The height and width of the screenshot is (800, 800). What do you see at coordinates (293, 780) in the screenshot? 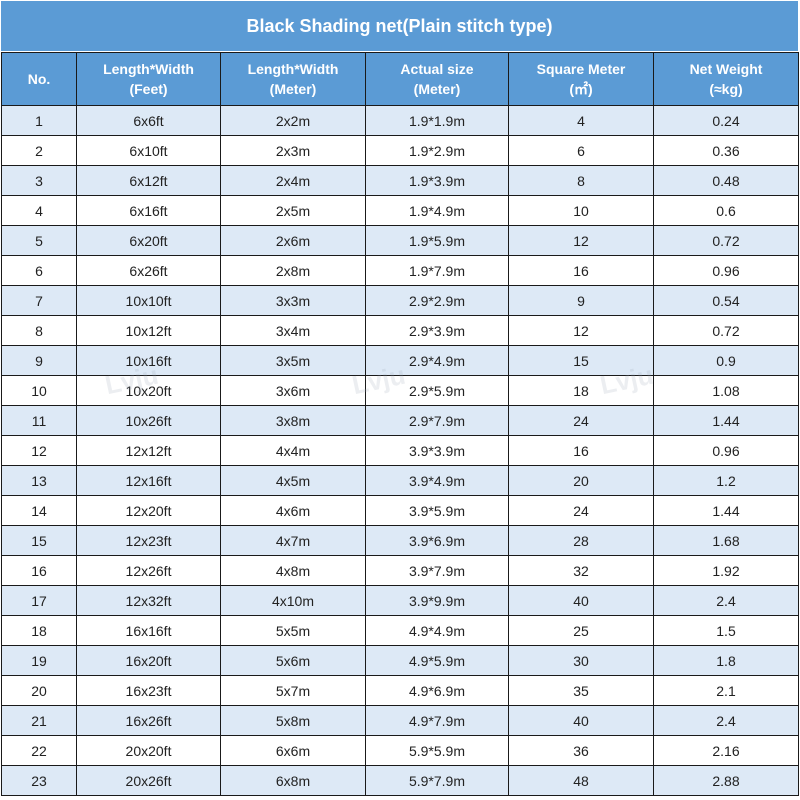
I see `table-cell: 6x8m` at bounding box center [293, 780].